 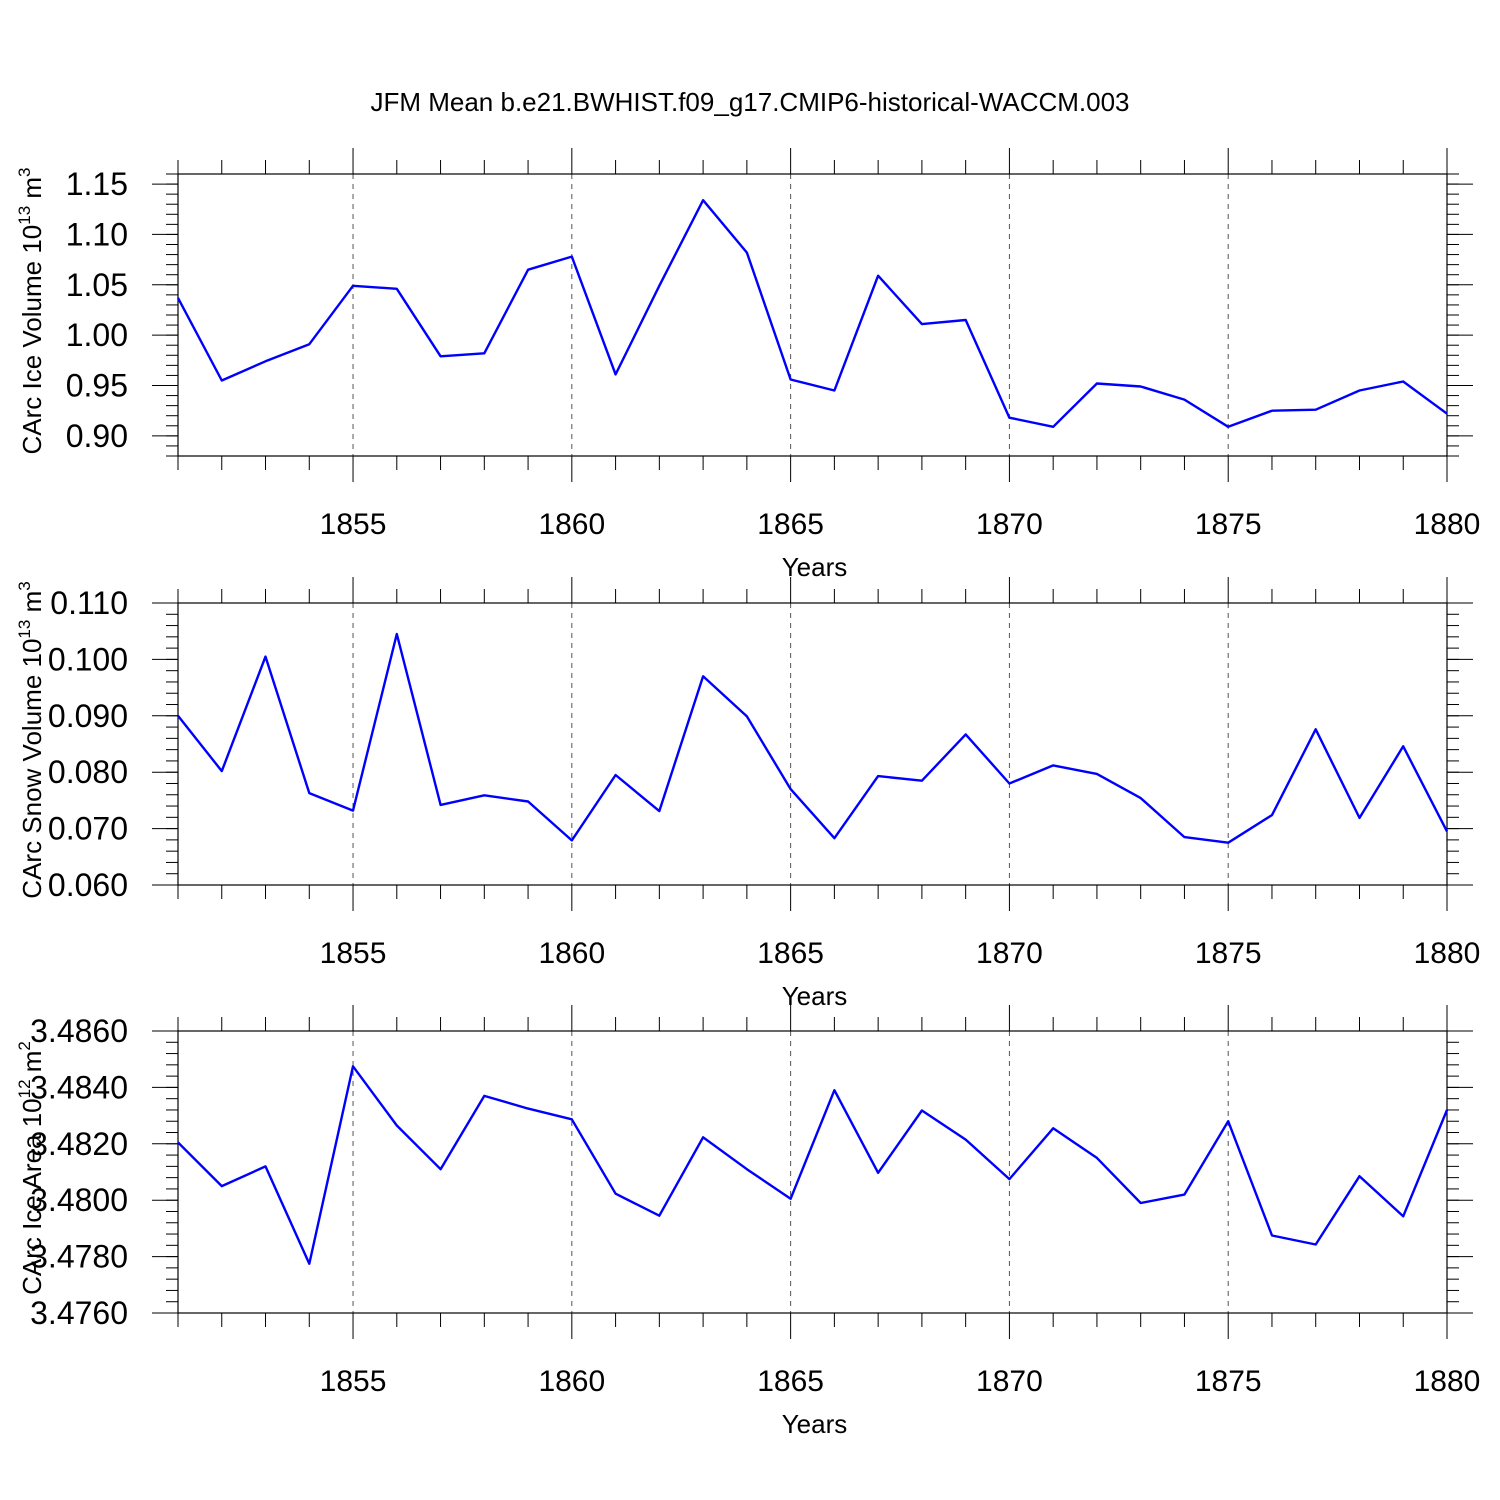 What do you see at coordinates (79, 1200) in the screenshot?
I see `y-tick-label: 3.4800` at bounding box center [79, 1200].